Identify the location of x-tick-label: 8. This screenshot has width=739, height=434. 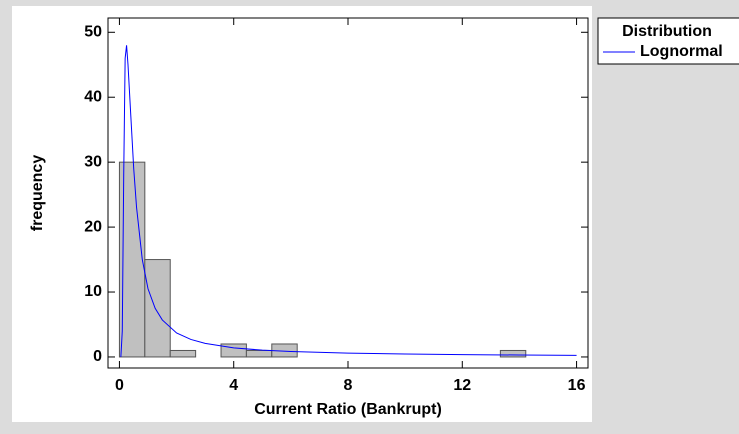
(348, 385).